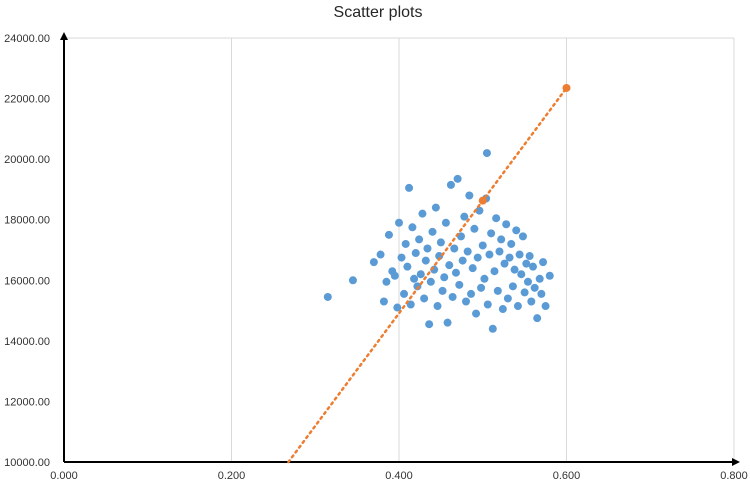  Describe the element at coordinates (27, 100) in the screenshot. I see `y-tick-label: 22000.00` at that location.